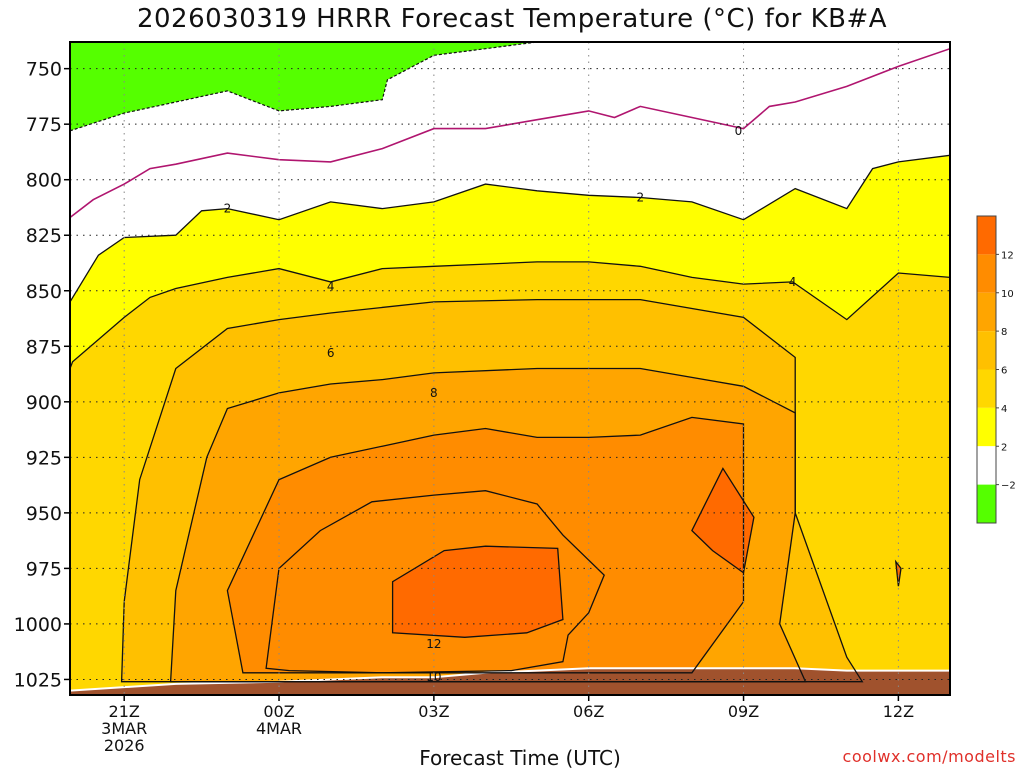 This screenshot has width=1024, height=768. I want to click on y-tick-label: 925, so click(44, 458).